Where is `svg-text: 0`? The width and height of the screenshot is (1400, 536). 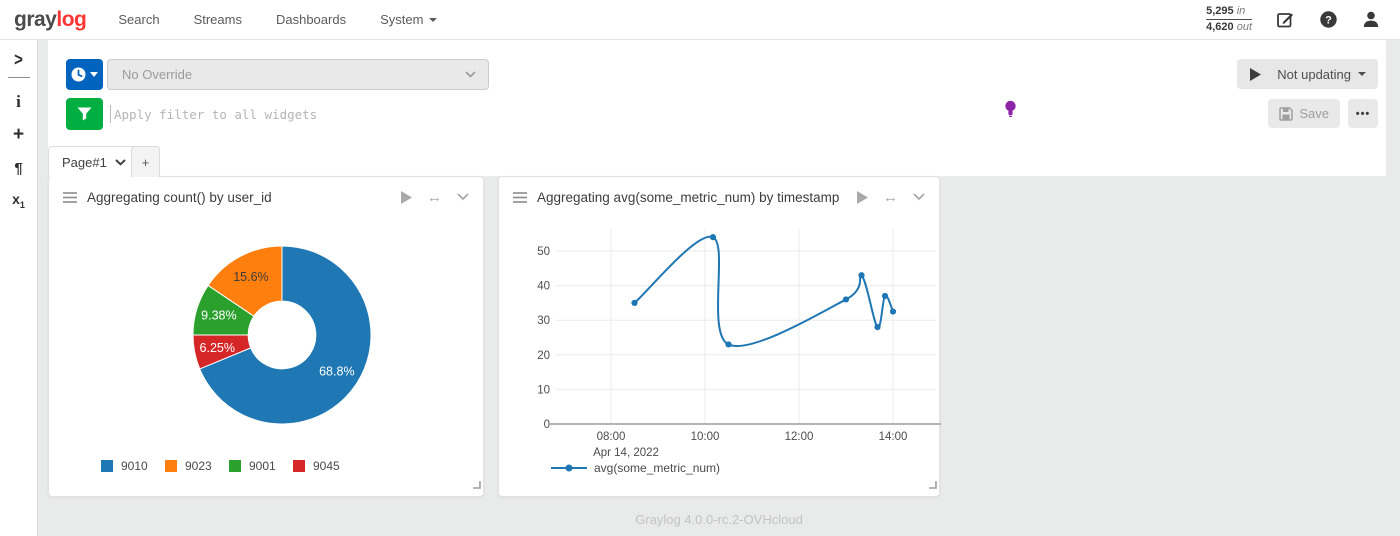
svg-text: 0 is located at coordinates (547, 425).